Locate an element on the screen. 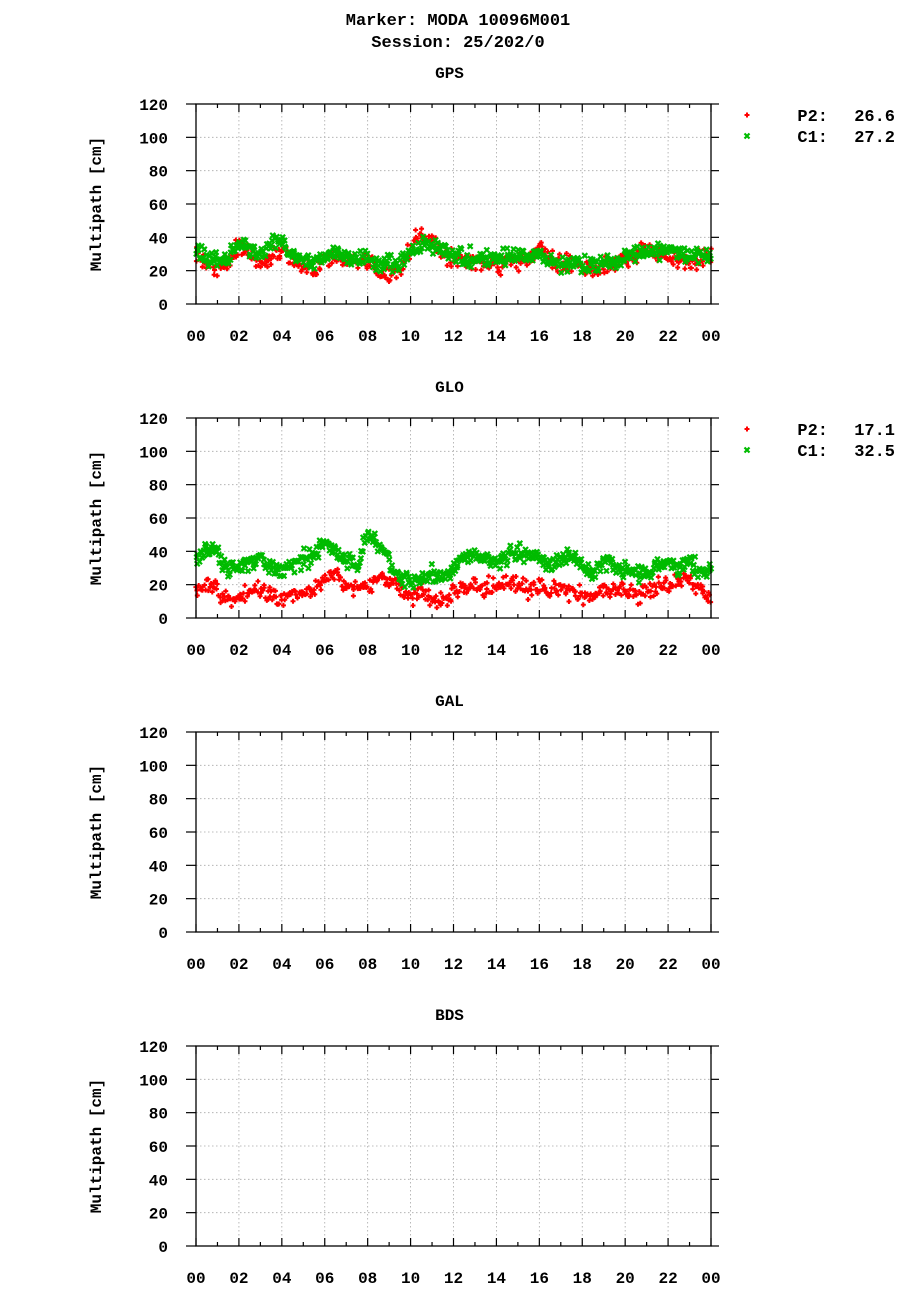  legend-value: 17.1 is located at coordinates (874, 431).